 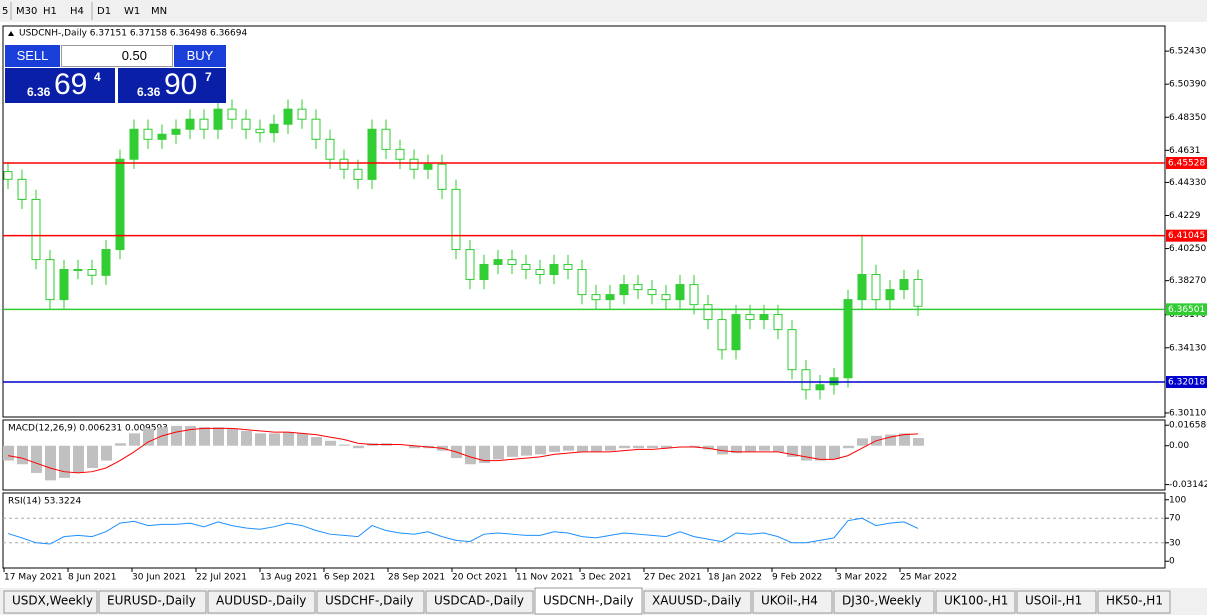 What do you see at coordinates (1187, 281) in the screenshot?
I see `y-tick-label: 6.38270` at bounding box center [1187, 281].